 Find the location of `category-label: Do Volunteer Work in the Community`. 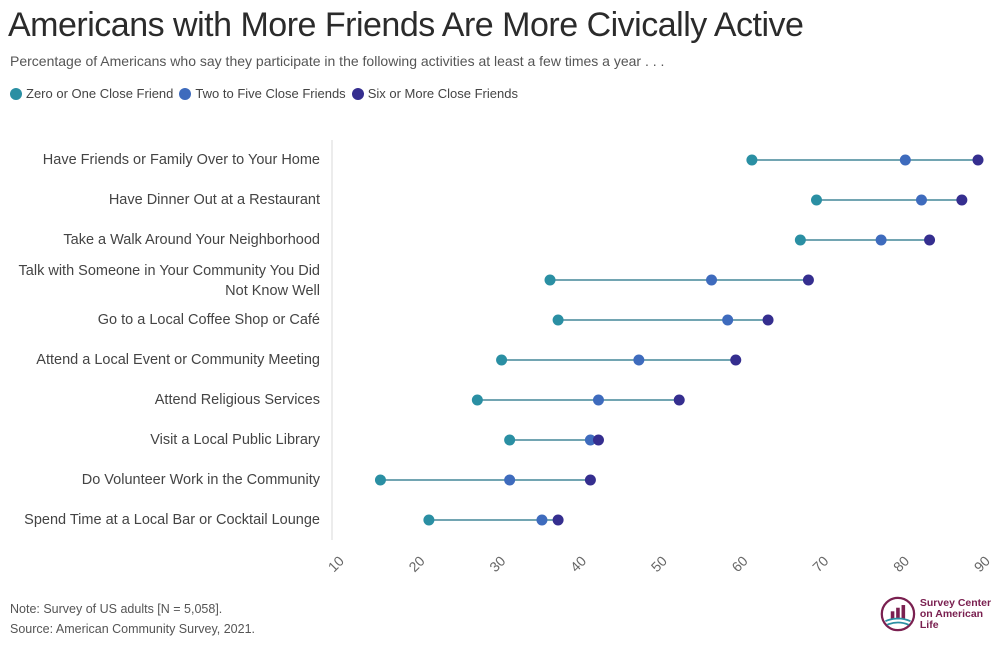

category-label: Do Volunteer Work in the Community is located at coordinates (201, 480).